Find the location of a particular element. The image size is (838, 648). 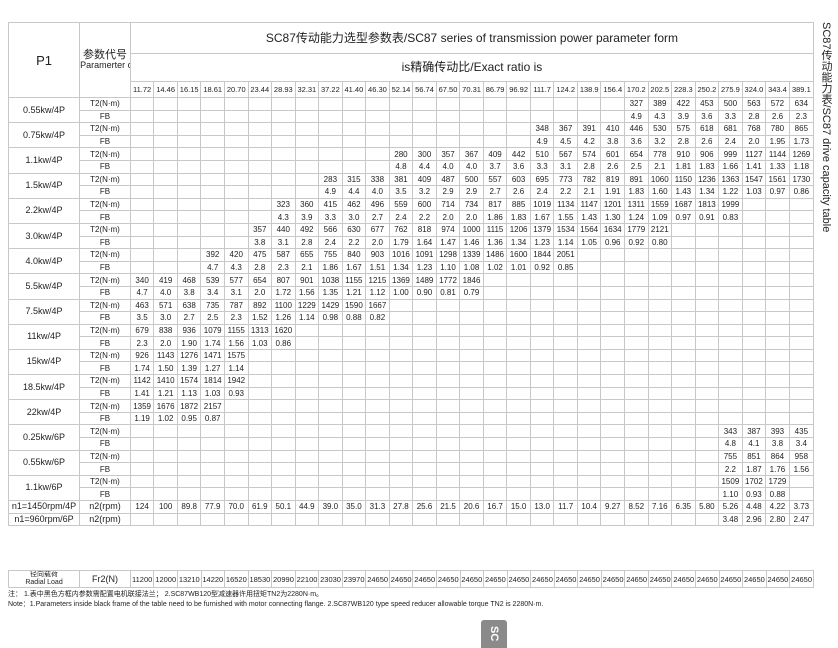

n2-value-cell: 25.6 is located at coordinates (424, 507).